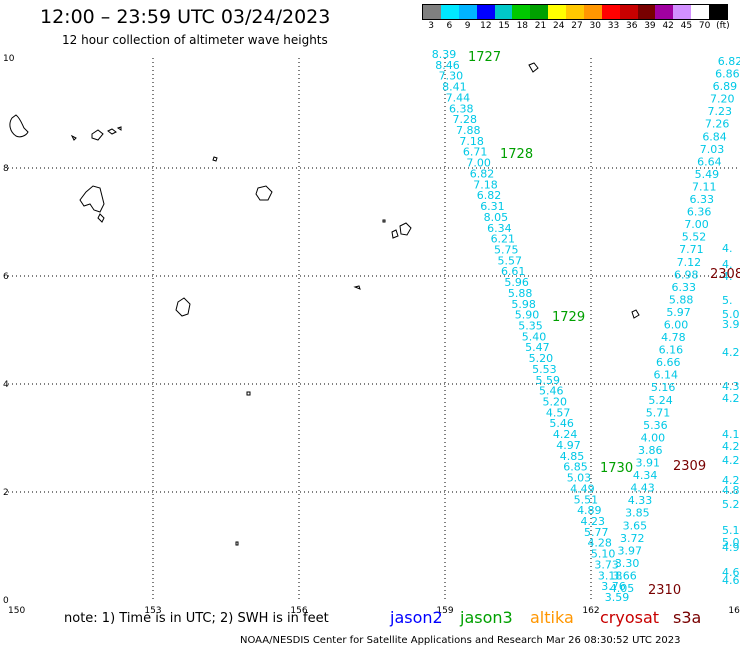 This screenshot has width=740, height=650. Describe the element at coordinates (248, 393) in the screenshot. I see `island-dot2-outline` at that location.